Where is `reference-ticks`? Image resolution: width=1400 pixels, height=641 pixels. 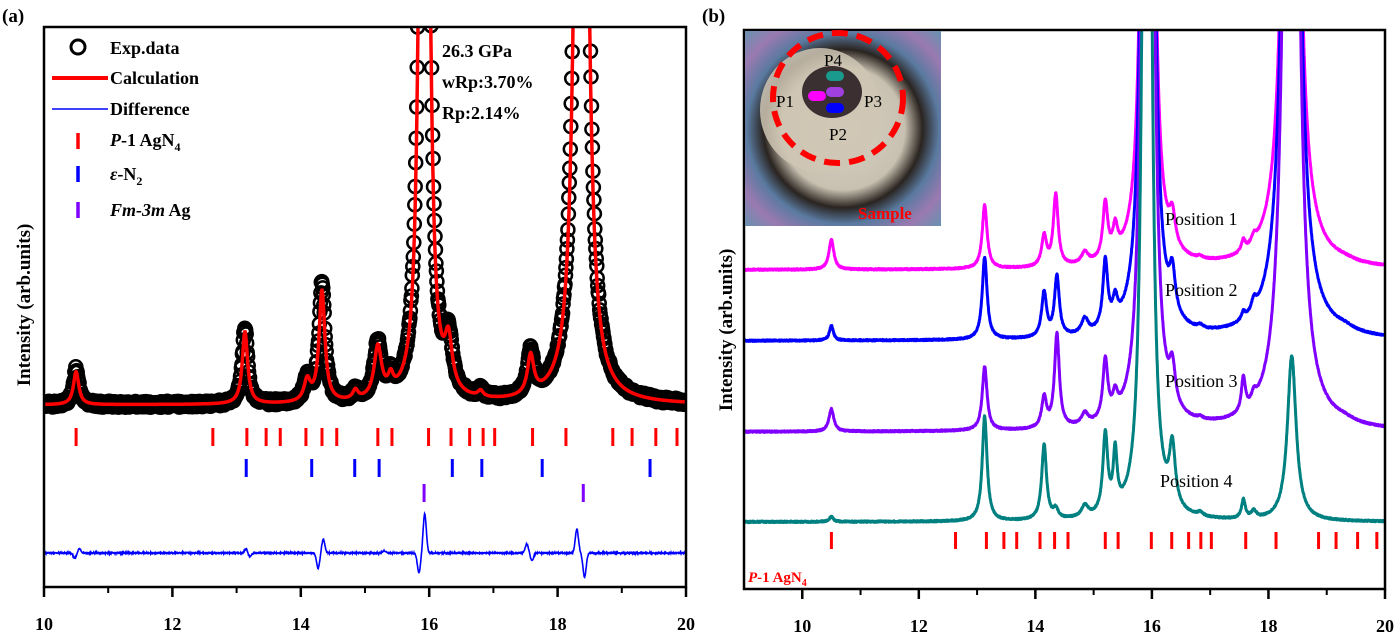
reference-ticks is located at coordinates (1104, 540).